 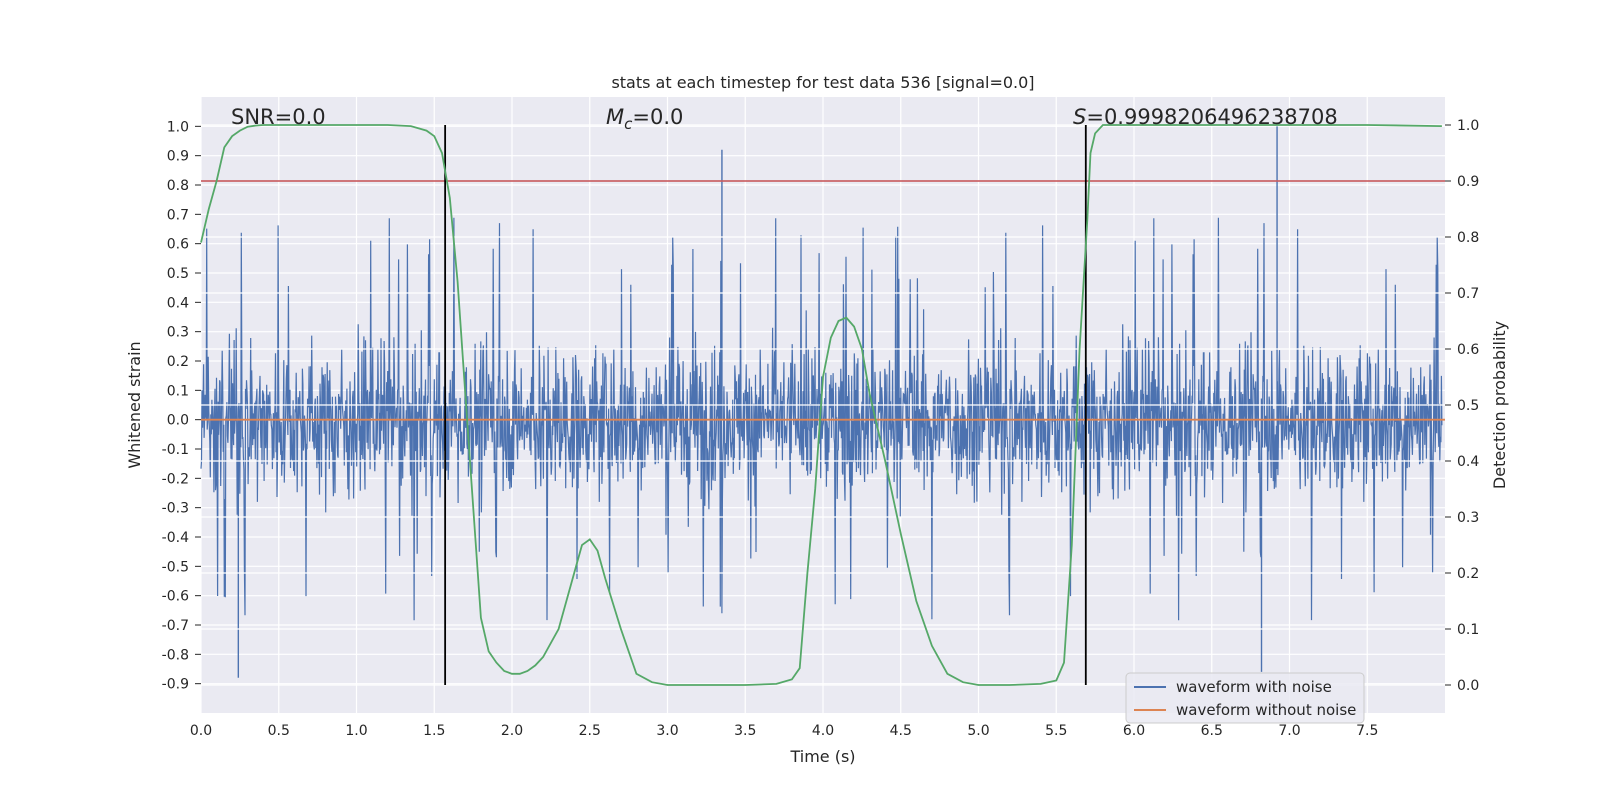 What do you see at coordinates (1468, 126) in the screenshot?
I see `y-tick-label-right: 1.0` at bounding box center [1468, 126].